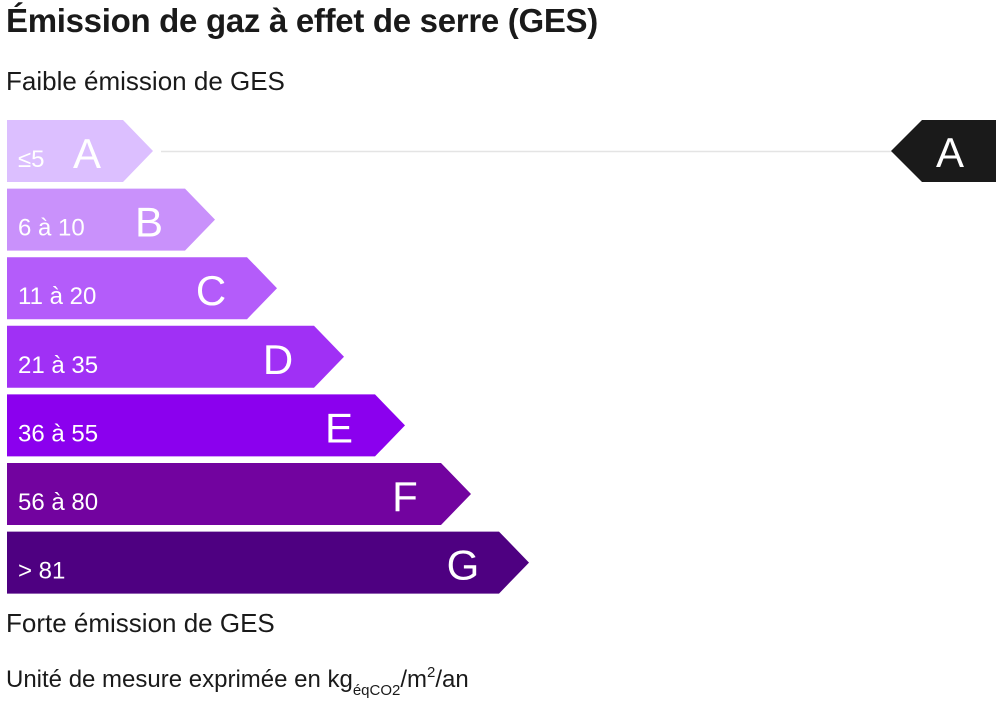 Image resolution: width=1000 pixels, height=708 pixels. I want to click on class-letter-c: C, so click(211, 290).